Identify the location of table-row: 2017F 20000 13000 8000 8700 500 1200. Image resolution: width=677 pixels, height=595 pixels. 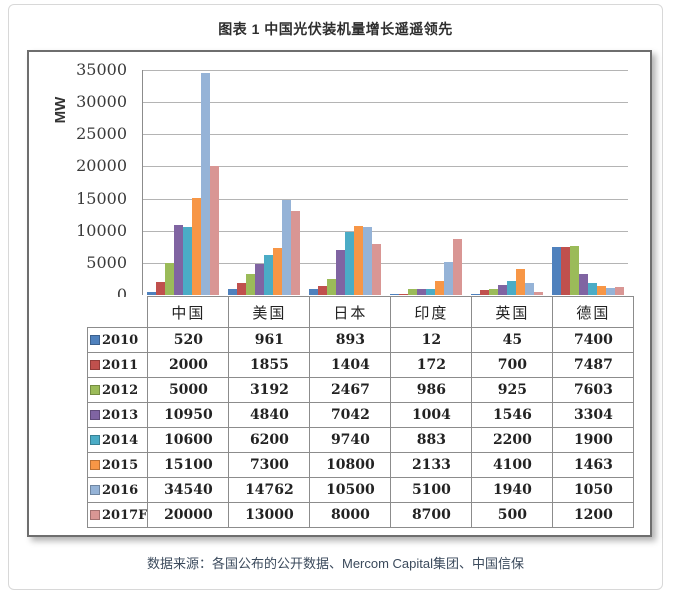
(360, 515).